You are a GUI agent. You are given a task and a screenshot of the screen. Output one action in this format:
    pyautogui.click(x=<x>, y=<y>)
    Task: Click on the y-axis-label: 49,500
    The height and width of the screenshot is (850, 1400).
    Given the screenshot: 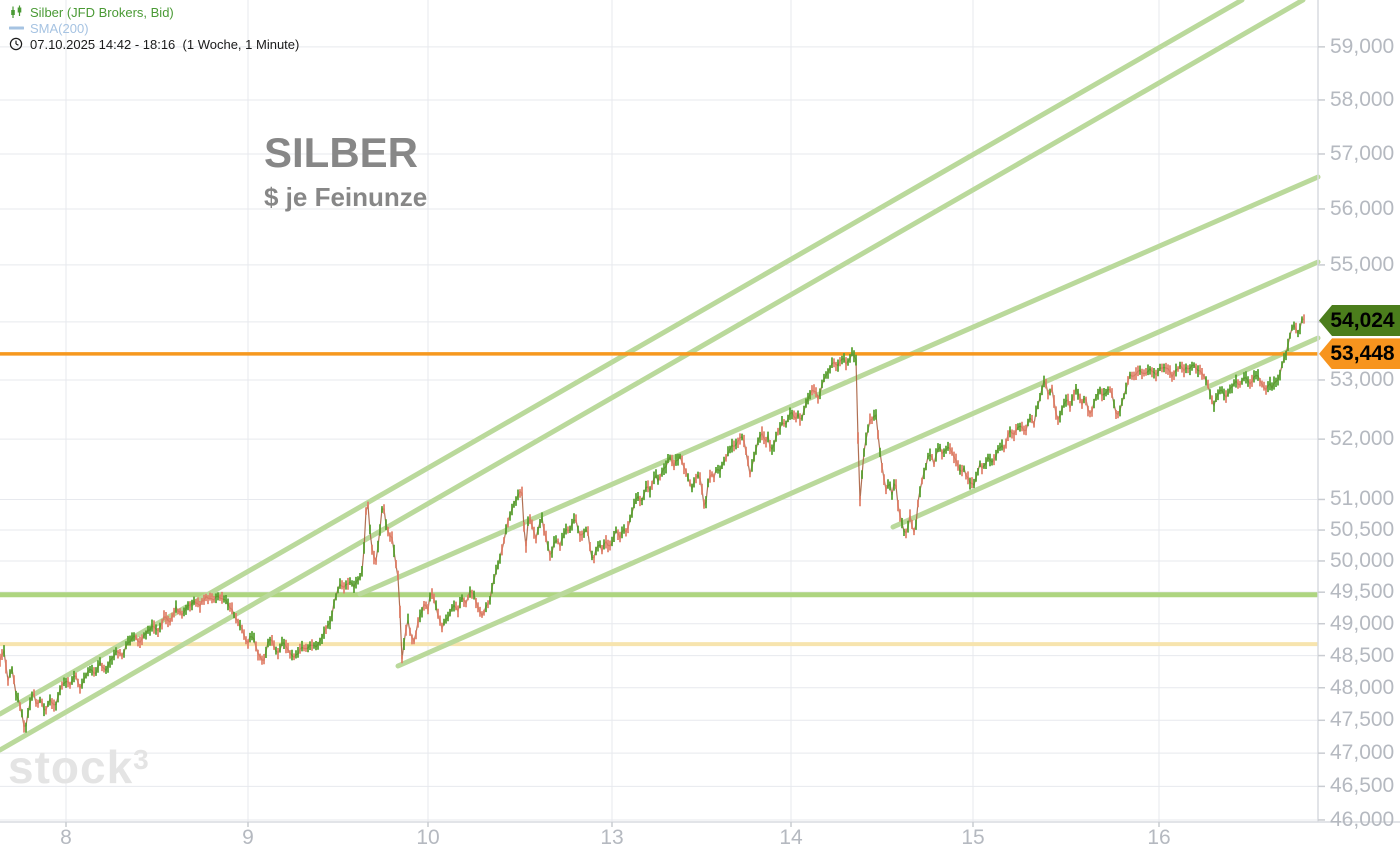 What is the action you would take?
    pyautogui.click(x=1362, y=592)
    